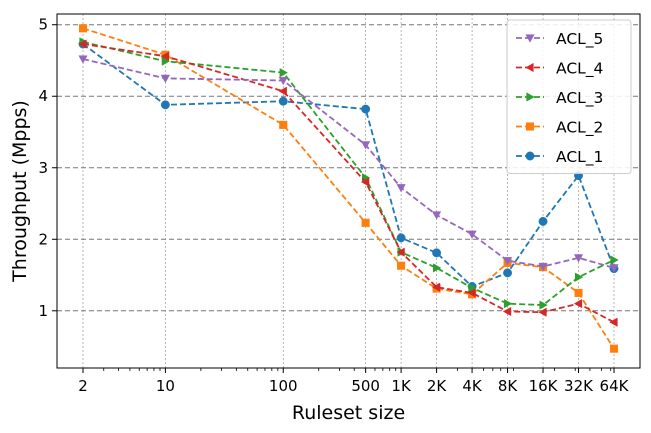 The height and width of the screenshot is (433, 651). Describe the element at coordinates (165, 386) in the screenshot. I see `x-tick-label: 10` at that location.